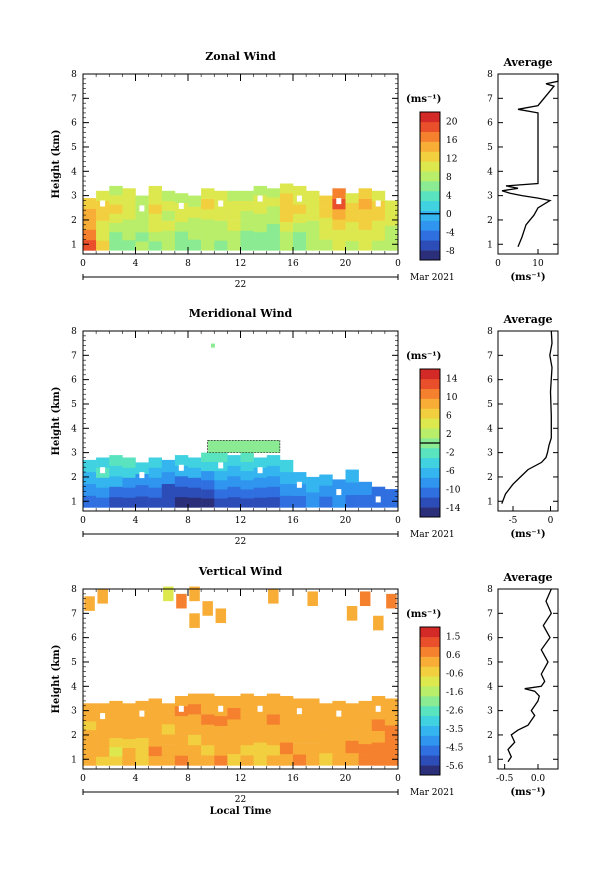 The height and width of the screenshot is (873, 610). I want to click on colorbar-unit: (ms⁻¹), so click(423, 99).